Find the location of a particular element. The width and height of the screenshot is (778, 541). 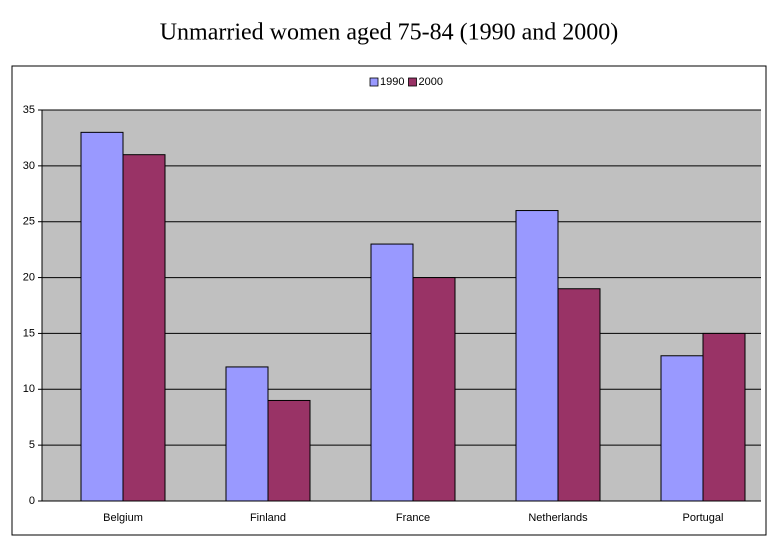

y-tick-label: 30 is located at coordinates (29, 166).